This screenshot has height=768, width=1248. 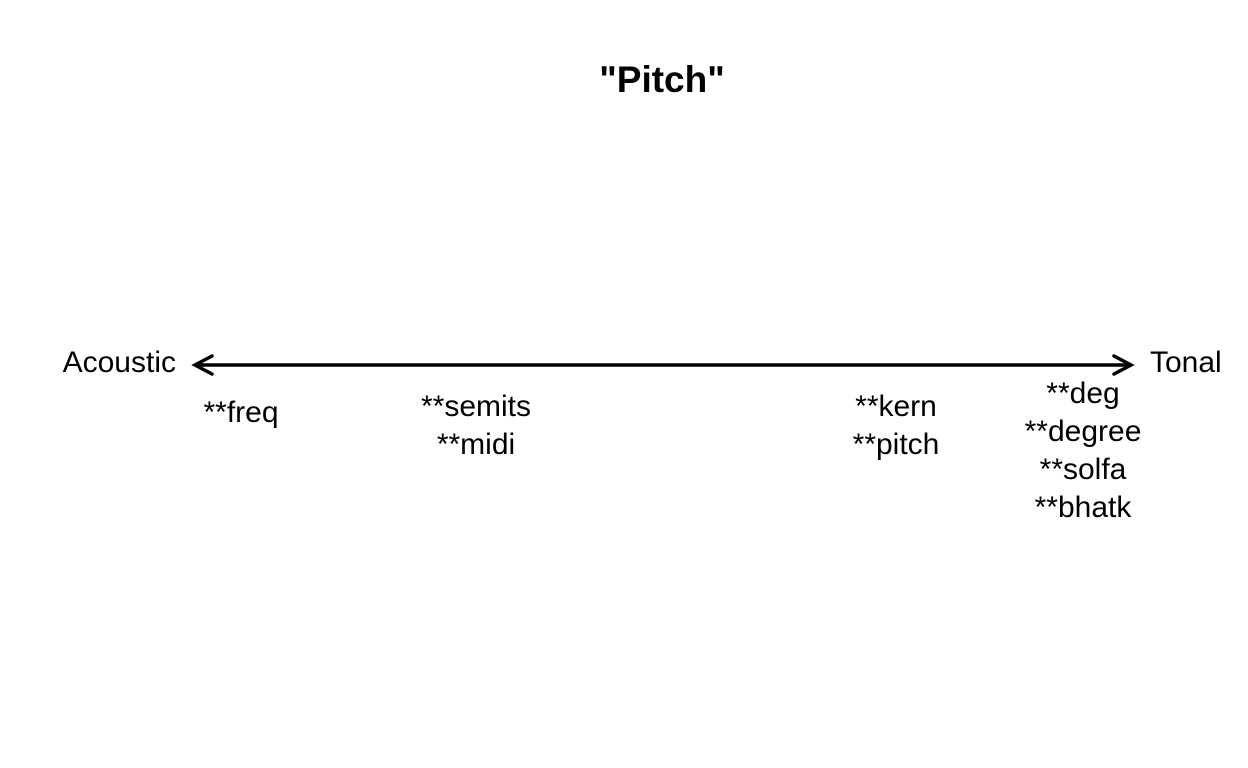 What do you see at coordinates (119, 362) in the screenshot?
I see `axis-label-acoustic: Acoustic` at bounding box center [119, 362].